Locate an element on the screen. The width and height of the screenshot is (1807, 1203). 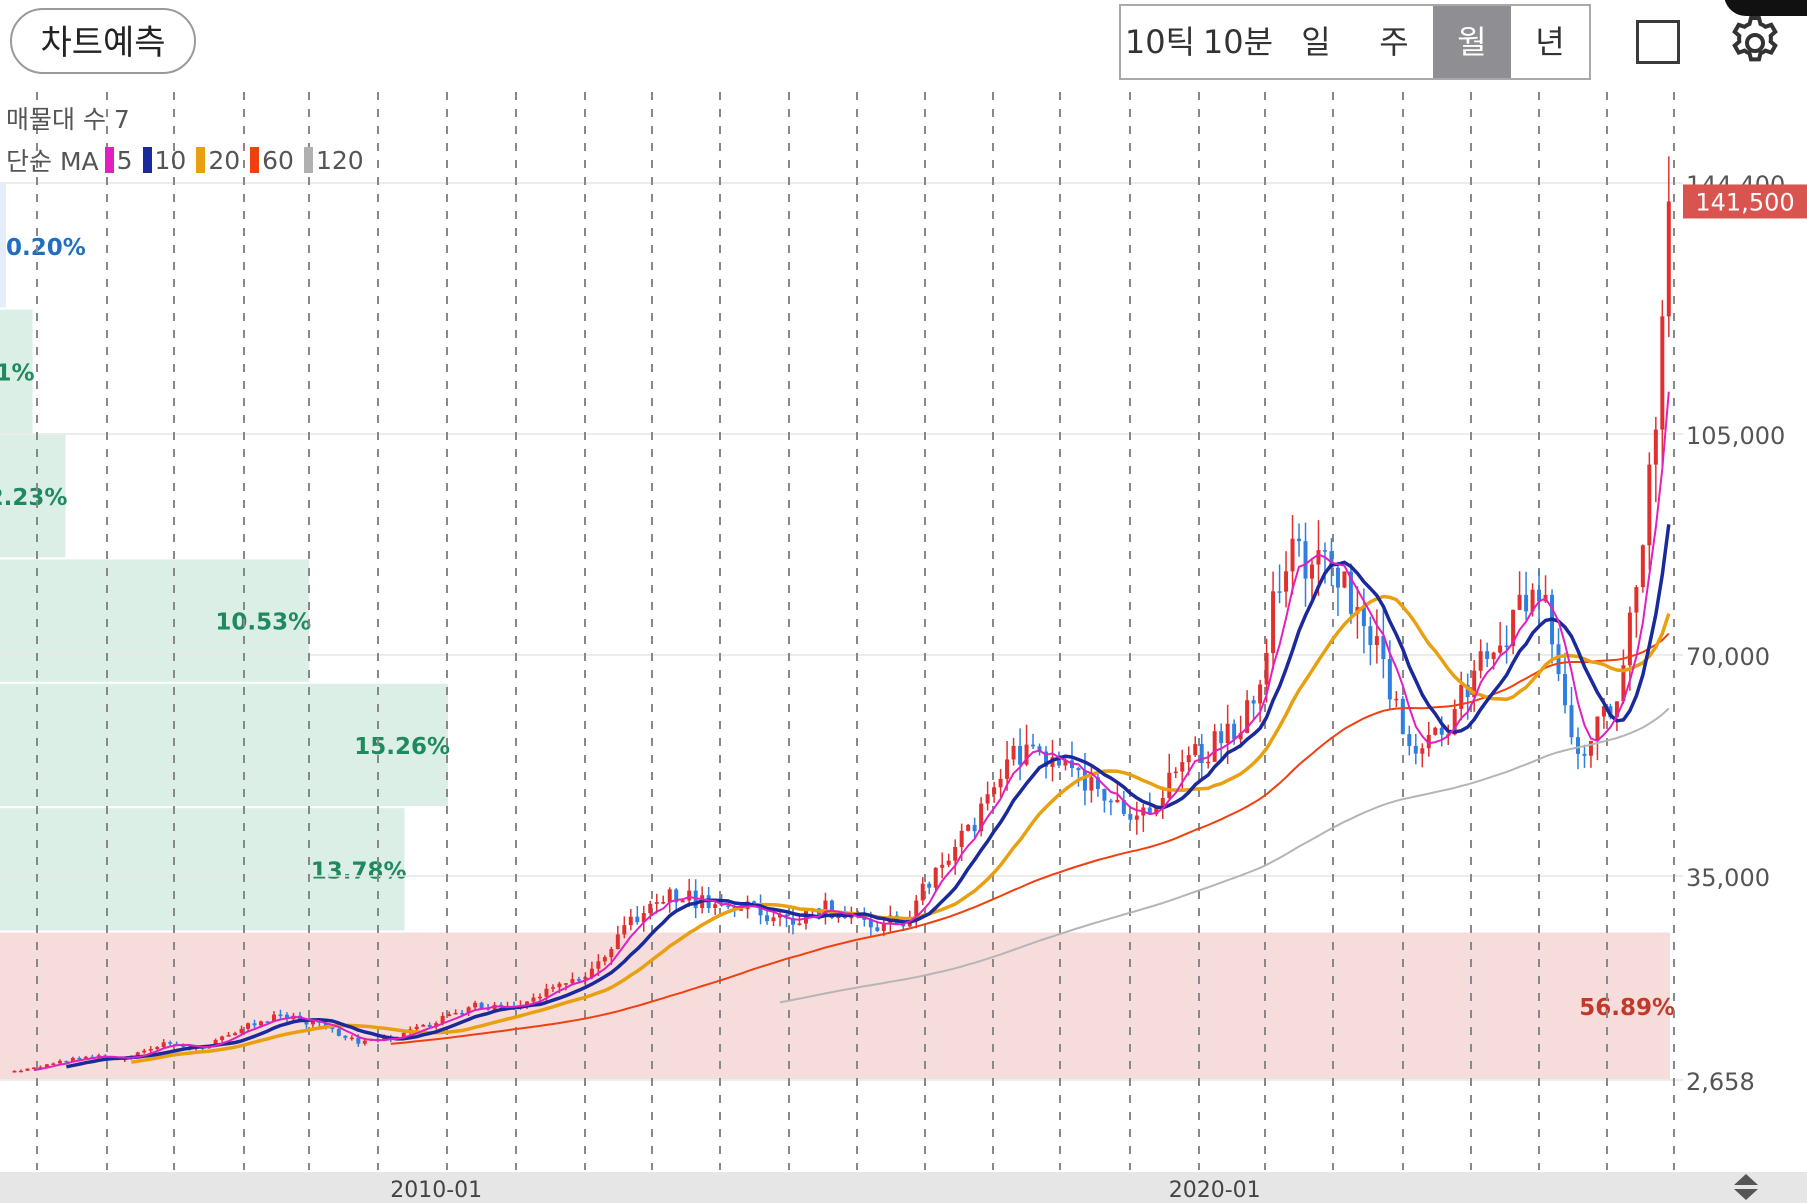
period-year-button: 년 is located at coordinates (1550, 42).